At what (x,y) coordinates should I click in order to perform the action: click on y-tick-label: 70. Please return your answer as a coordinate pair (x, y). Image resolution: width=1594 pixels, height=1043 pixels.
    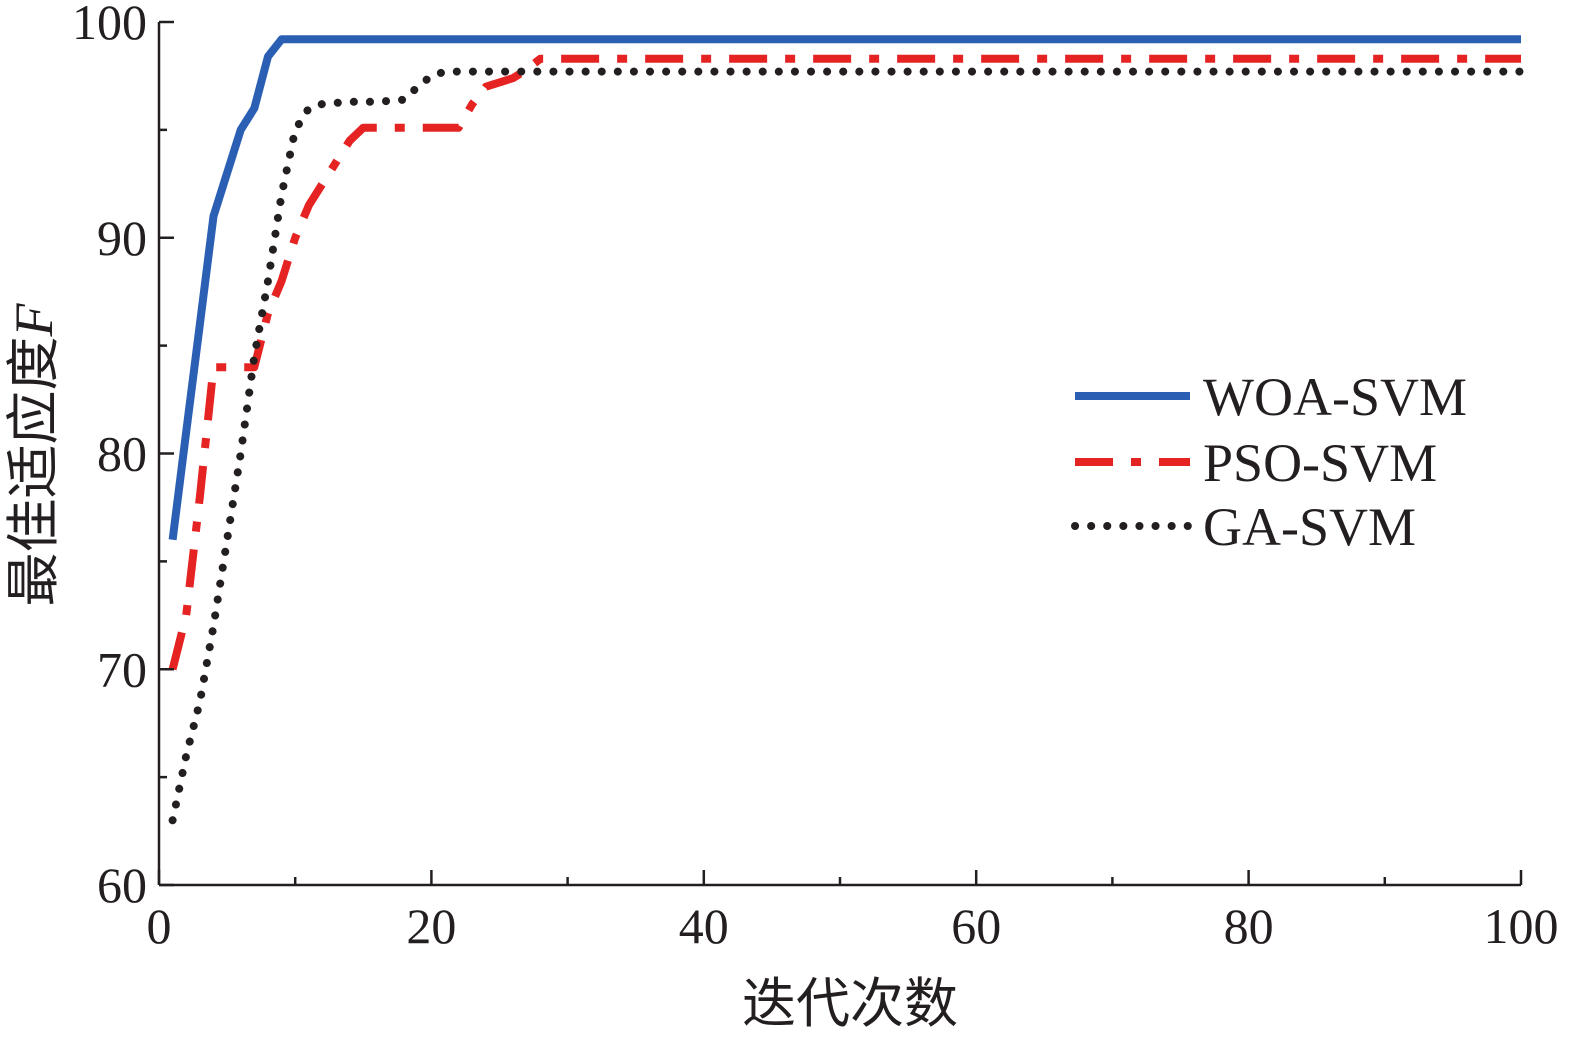
    Looking at the image, I should click on (122, 669).